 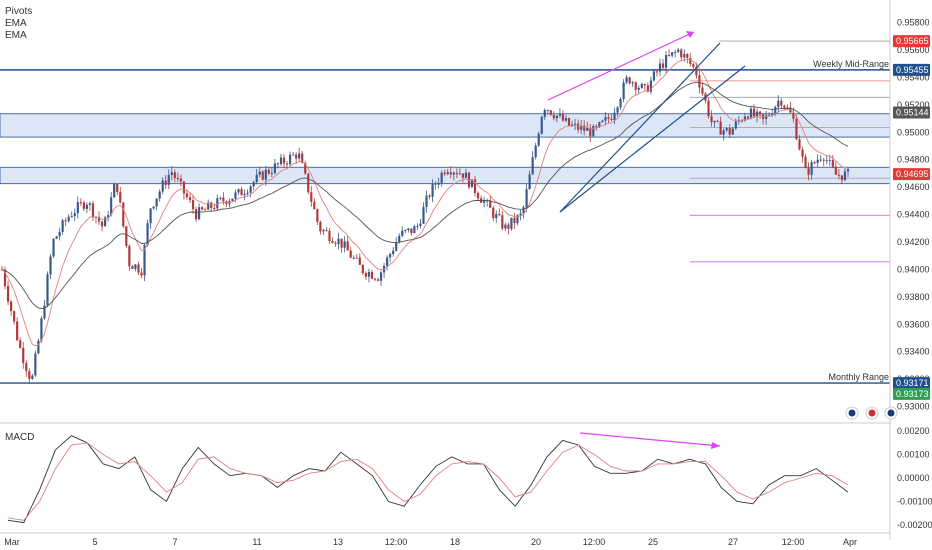 I want to click on macd-panel, so click(x=428, y=479).